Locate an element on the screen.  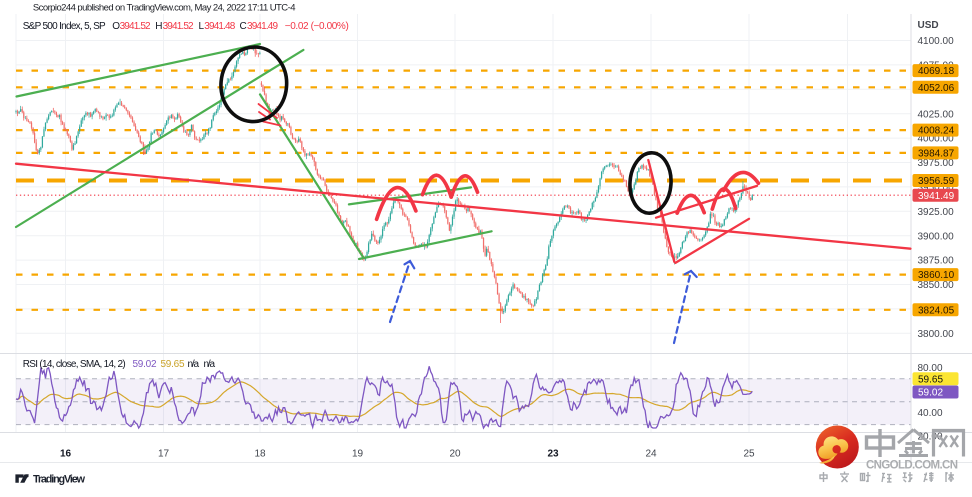
svg-text: 19 is located at coordinates (358, 454).